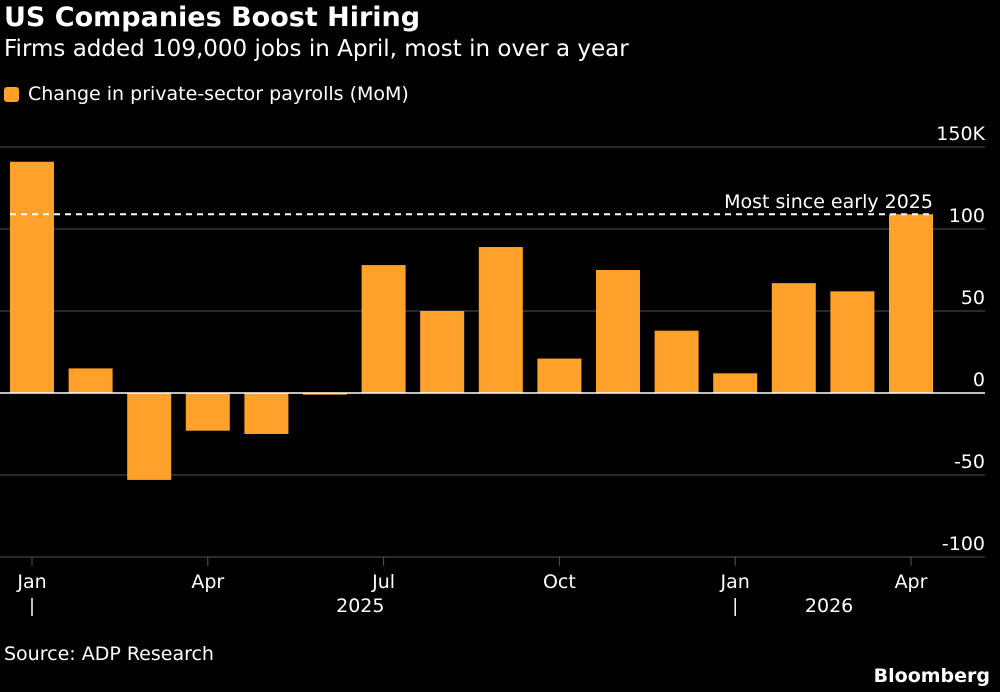  What do you see at coordinates (383, 582) in the screenshot?
I see `x-tick-label: Jul` at bounding box center [383, 582].